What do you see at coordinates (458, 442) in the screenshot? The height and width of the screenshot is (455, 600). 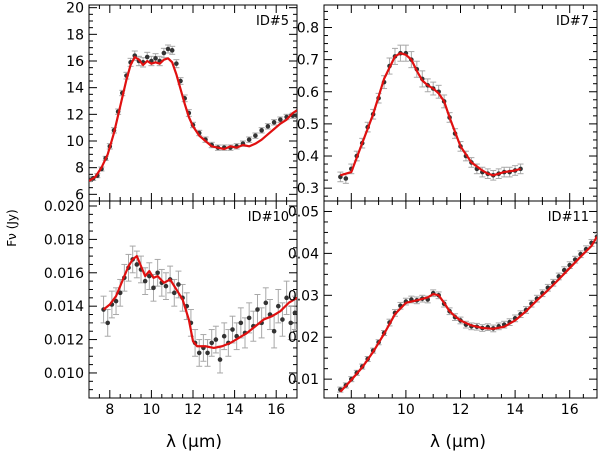 I see `x-axis-label-right: λ (μm)` at bounding box center [458, 442].